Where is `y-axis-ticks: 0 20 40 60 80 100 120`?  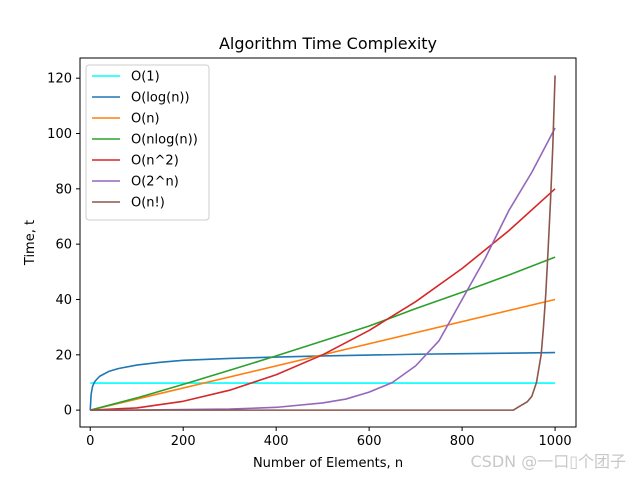
y-axis-ticks: 0 20 40 60 80 100 120 is located at coordinates (63, 245).